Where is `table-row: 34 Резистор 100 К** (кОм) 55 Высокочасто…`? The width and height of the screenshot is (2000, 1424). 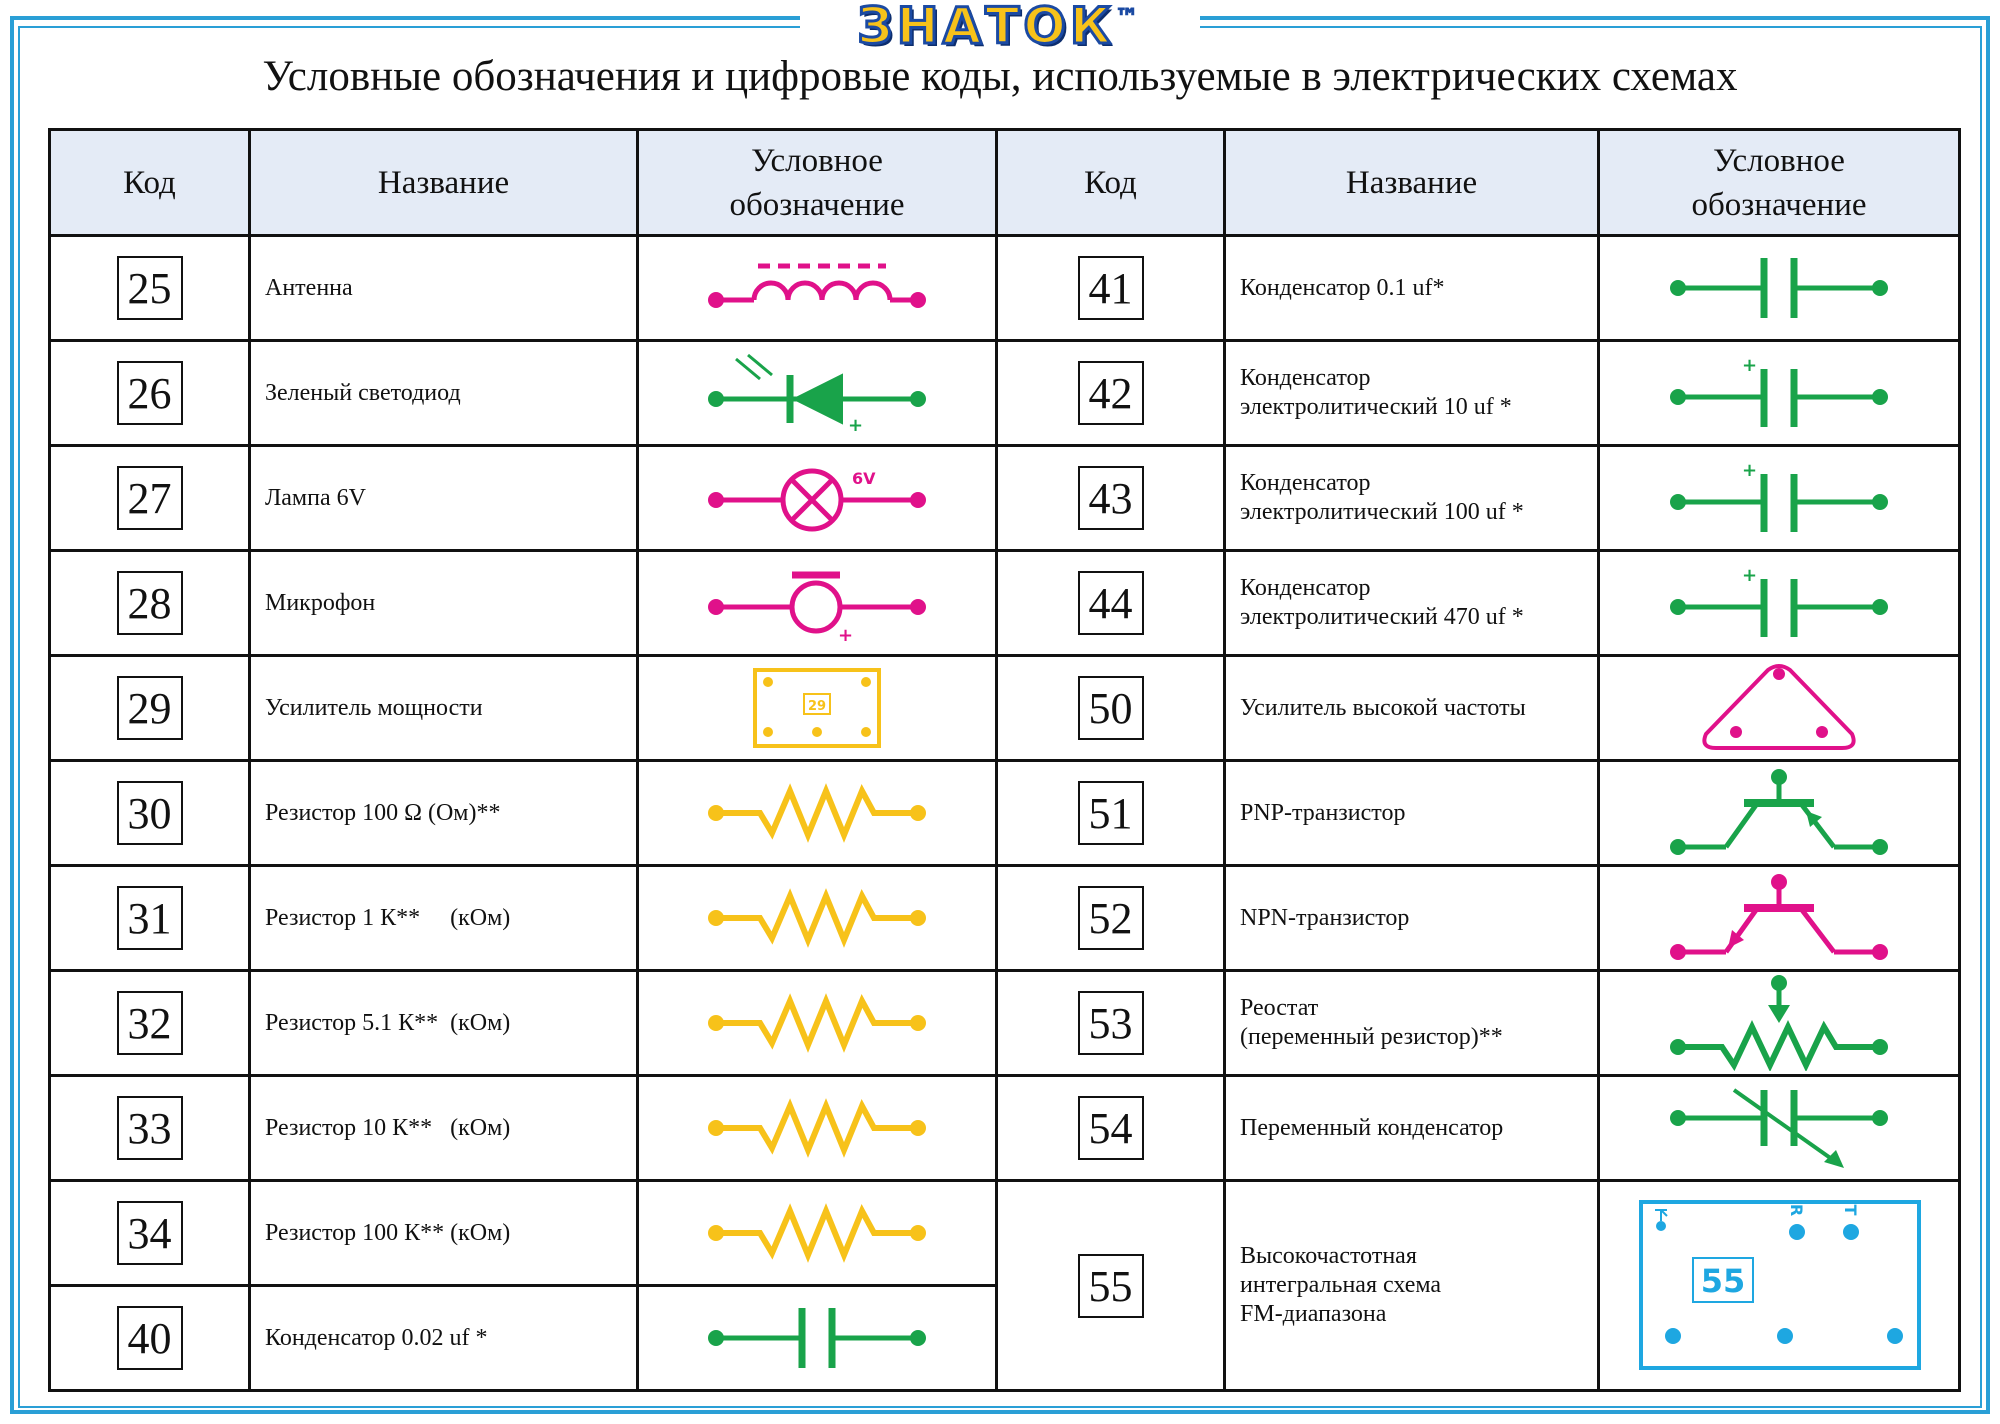 table-row: 34 Резистор 100 К** (кОм) 55 Высокочасто… is located at coordinates (1004, 1285).